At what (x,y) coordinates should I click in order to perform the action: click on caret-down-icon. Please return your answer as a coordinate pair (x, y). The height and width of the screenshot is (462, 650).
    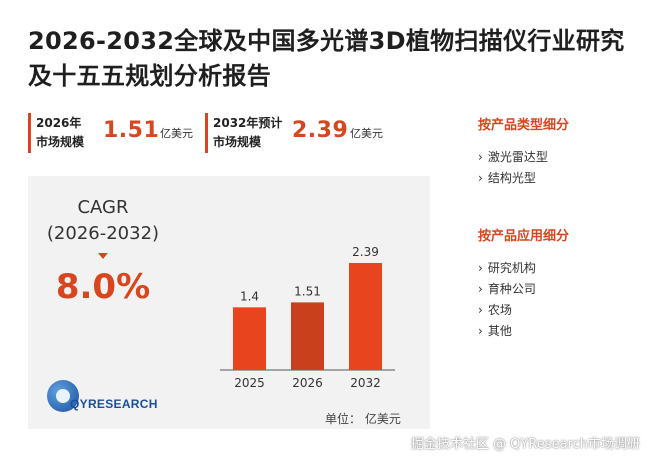
    Looking at the image, I should click on (103, 256).